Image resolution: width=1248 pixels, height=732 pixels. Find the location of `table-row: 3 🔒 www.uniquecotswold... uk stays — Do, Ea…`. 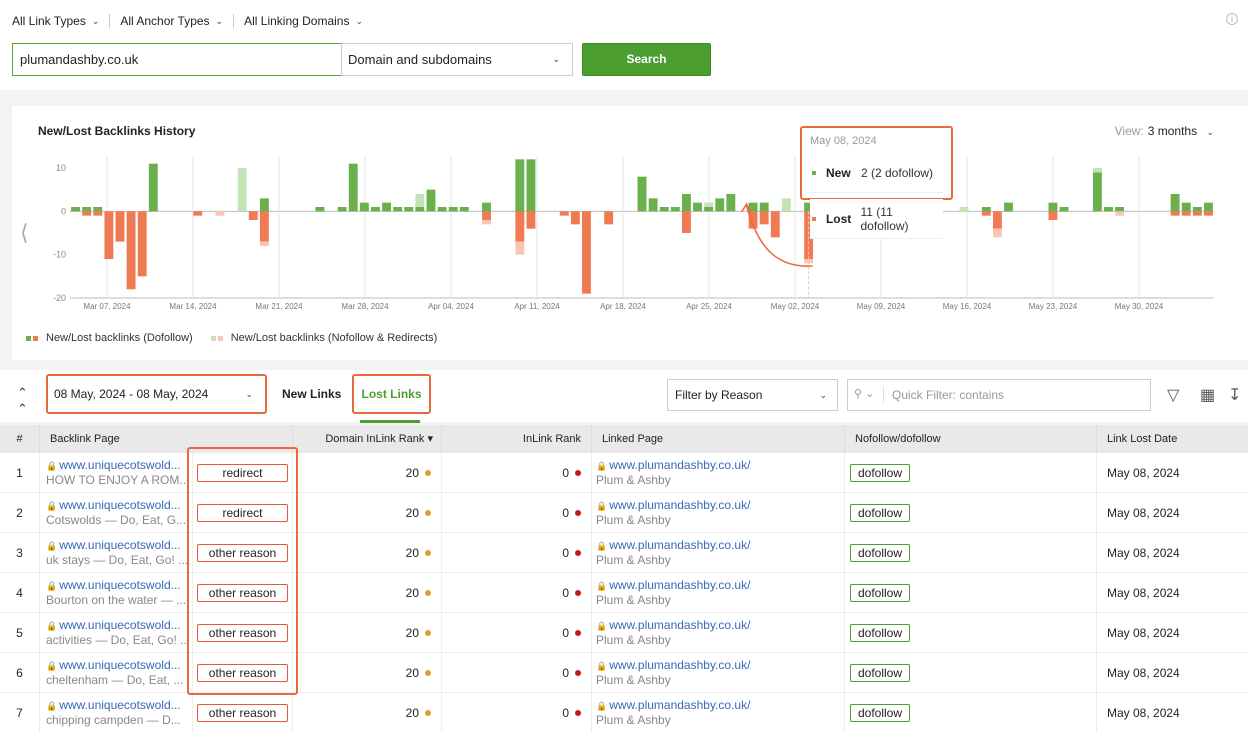

table-row: 3 🔒 www.uniquecotswold... uk stays — Do, Ea… is located at coordinates (624, 553).